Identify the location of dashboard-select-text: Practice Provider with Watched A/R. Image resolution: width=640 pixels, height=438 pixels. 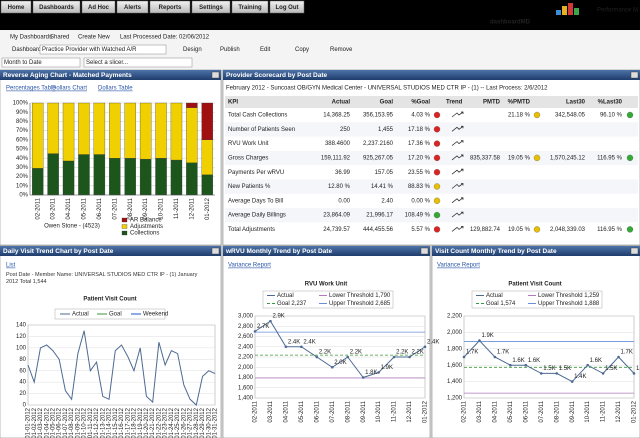
(89, 50).